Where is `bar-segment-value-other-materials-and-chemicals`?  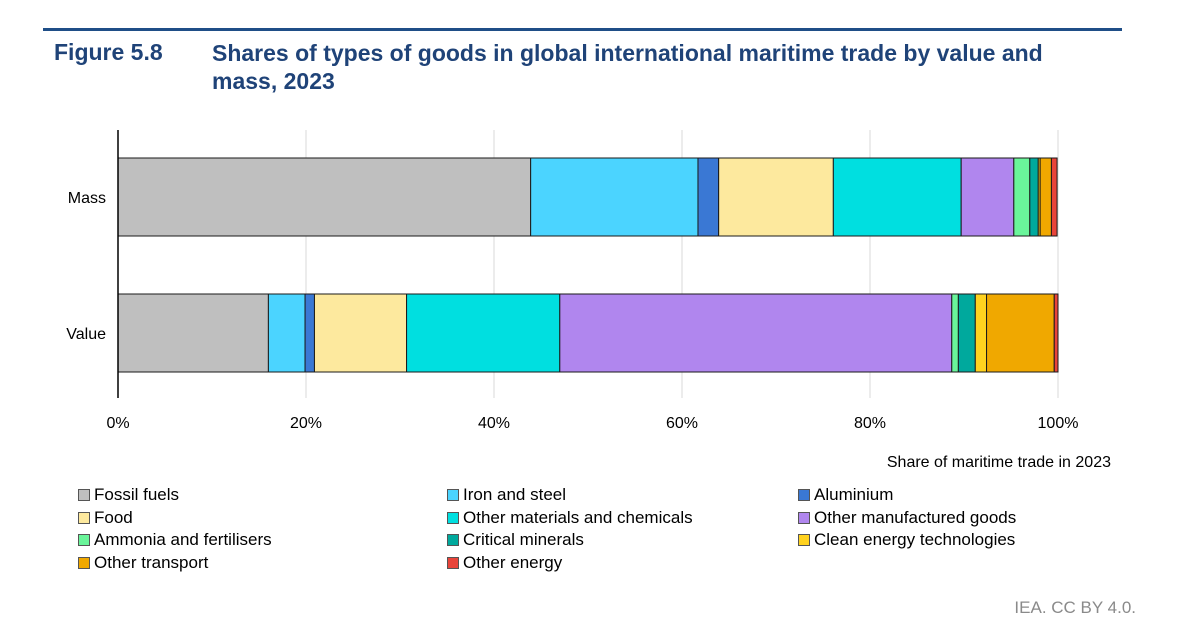 bar-segment-value-other-materials-and-chemicals is located at coordinates (483, 333).